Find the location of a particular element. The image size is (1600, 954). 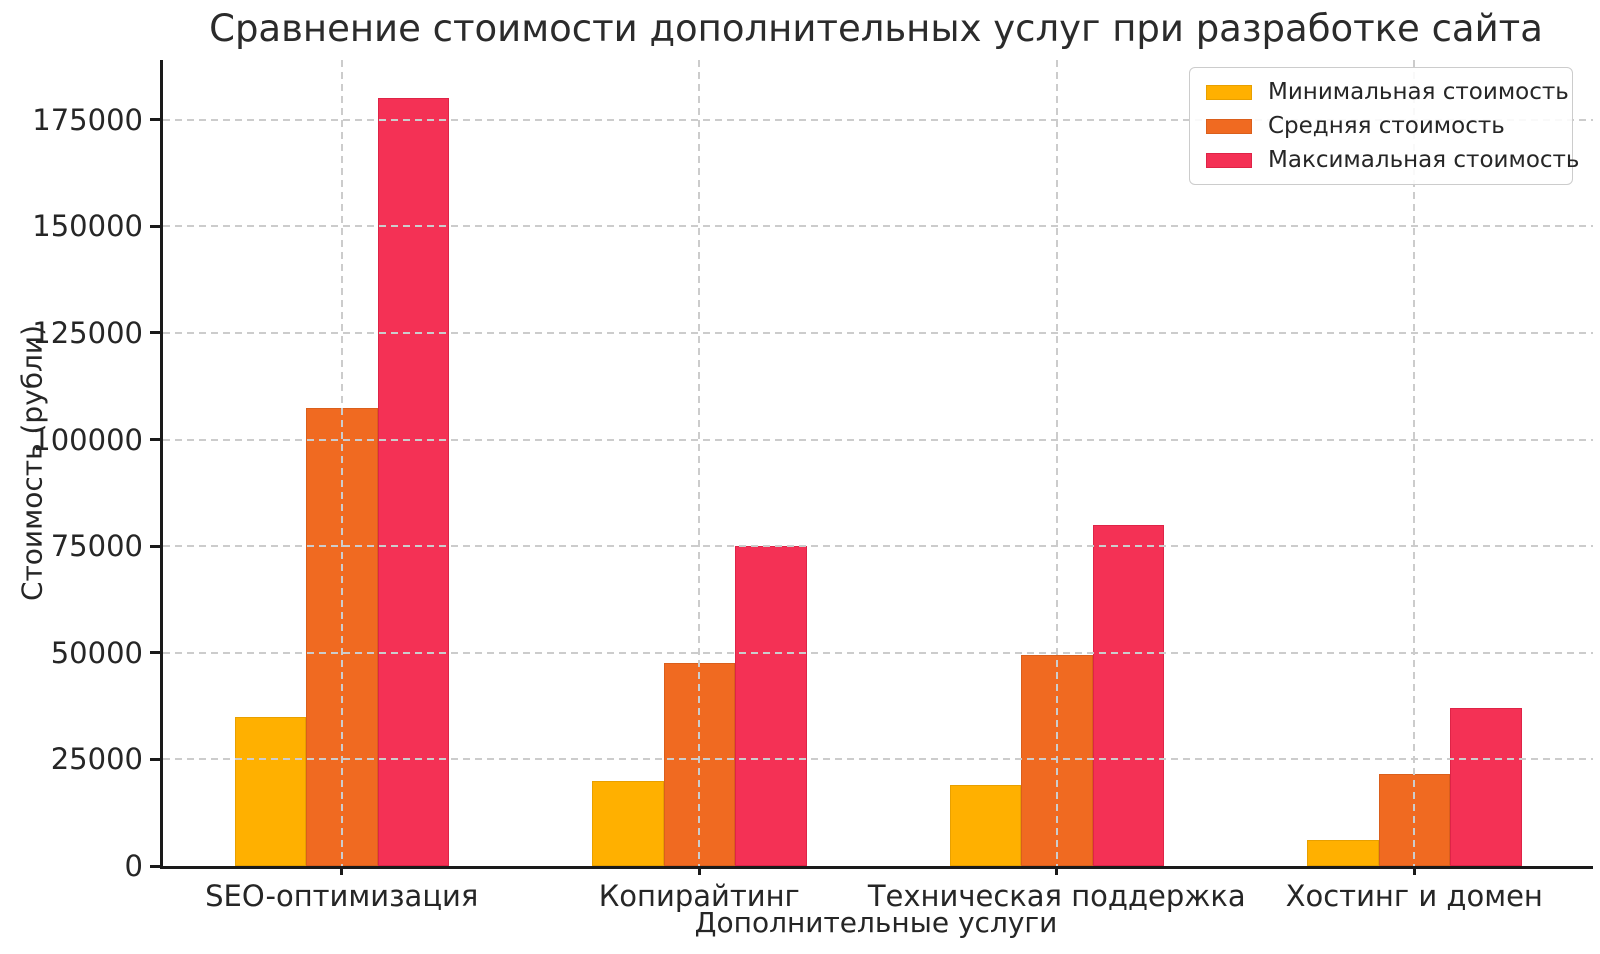

legend-item-avg: Средняя стоимость is located at coordinates (1381, 126).